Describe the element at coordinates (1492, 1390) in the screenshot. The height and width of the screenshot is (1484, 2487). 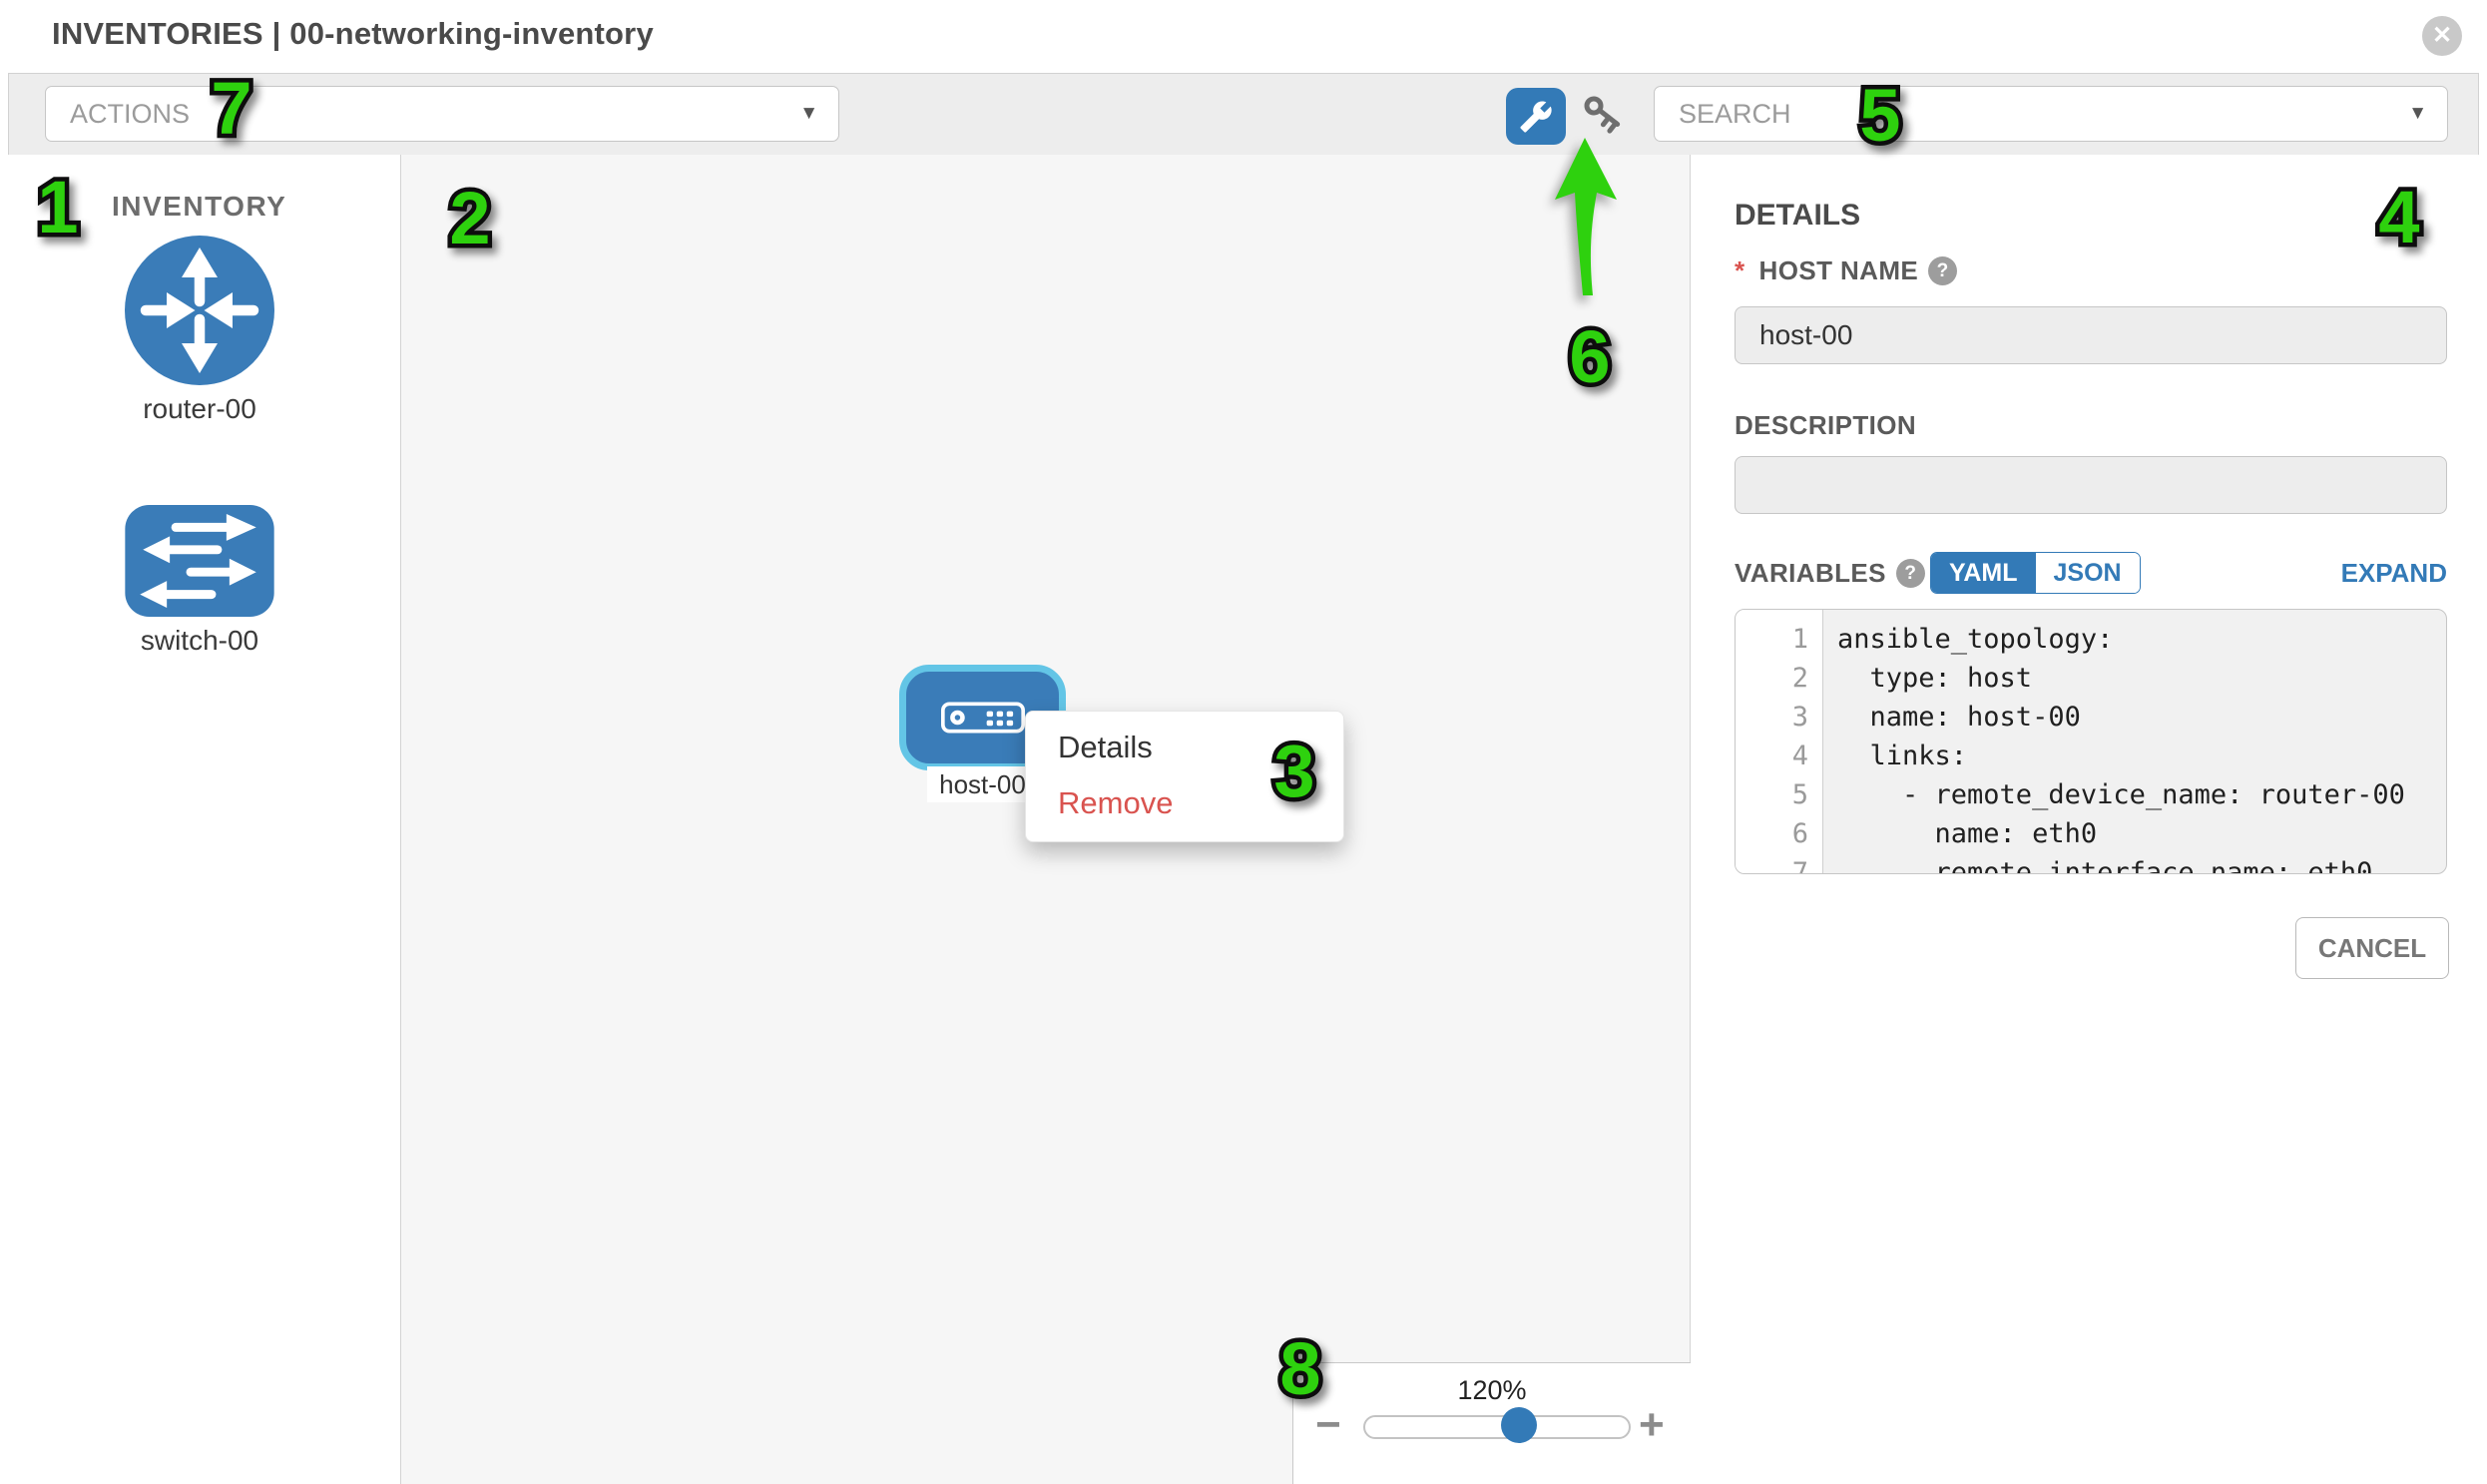
I see `zoom-level: 120%` at that location.